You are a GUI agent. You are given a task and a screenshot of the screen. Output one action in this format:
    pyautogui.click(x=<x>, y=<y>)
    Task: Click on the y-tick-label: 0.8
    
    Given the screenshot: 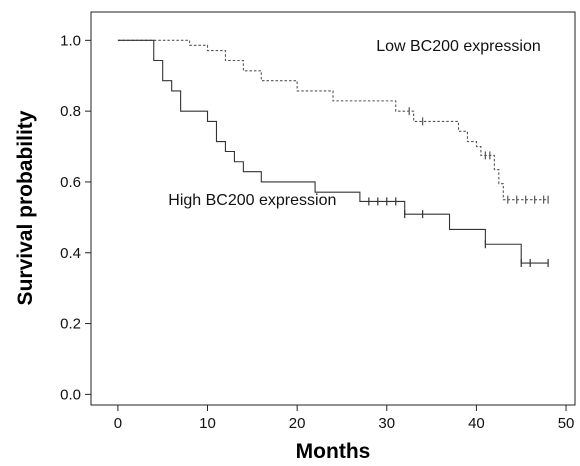 What is the action you would take?
    pyautogui.click(x=70, y=111)
    